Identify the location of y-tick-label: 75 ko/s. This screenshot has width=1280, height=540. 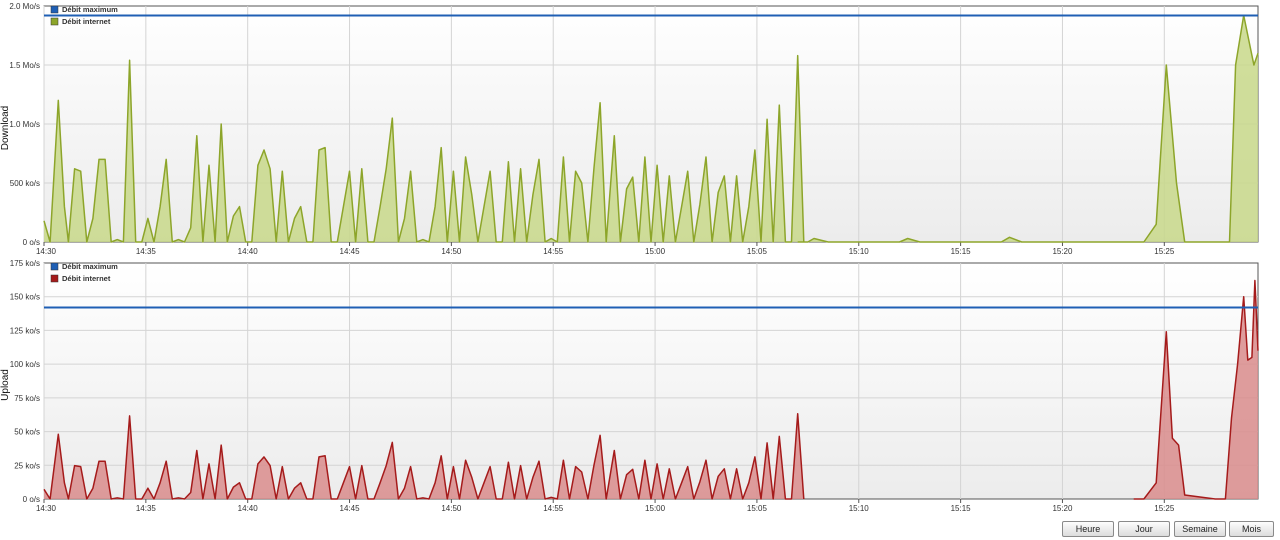
(27, 398).